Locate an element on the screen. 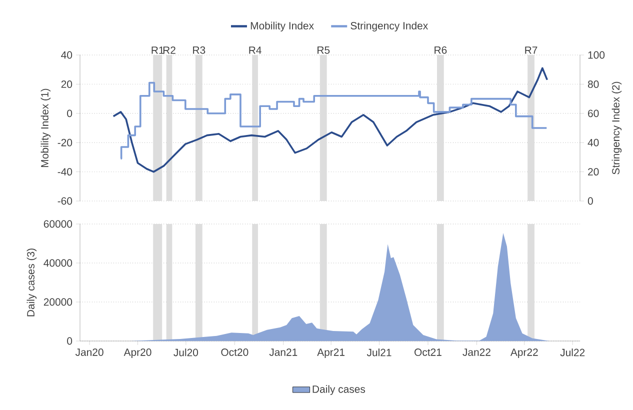 This screenshot has width=633, height=410. x-tick-label: Jul20 is located at coordinates (186, 352).